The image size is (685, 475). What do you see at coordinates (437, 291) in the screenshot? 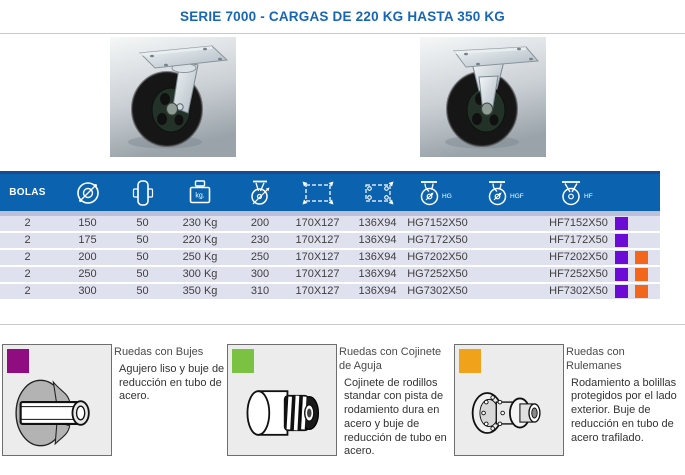
I see `cell-hg: HG7302X50` at bounding box center [437, 291].